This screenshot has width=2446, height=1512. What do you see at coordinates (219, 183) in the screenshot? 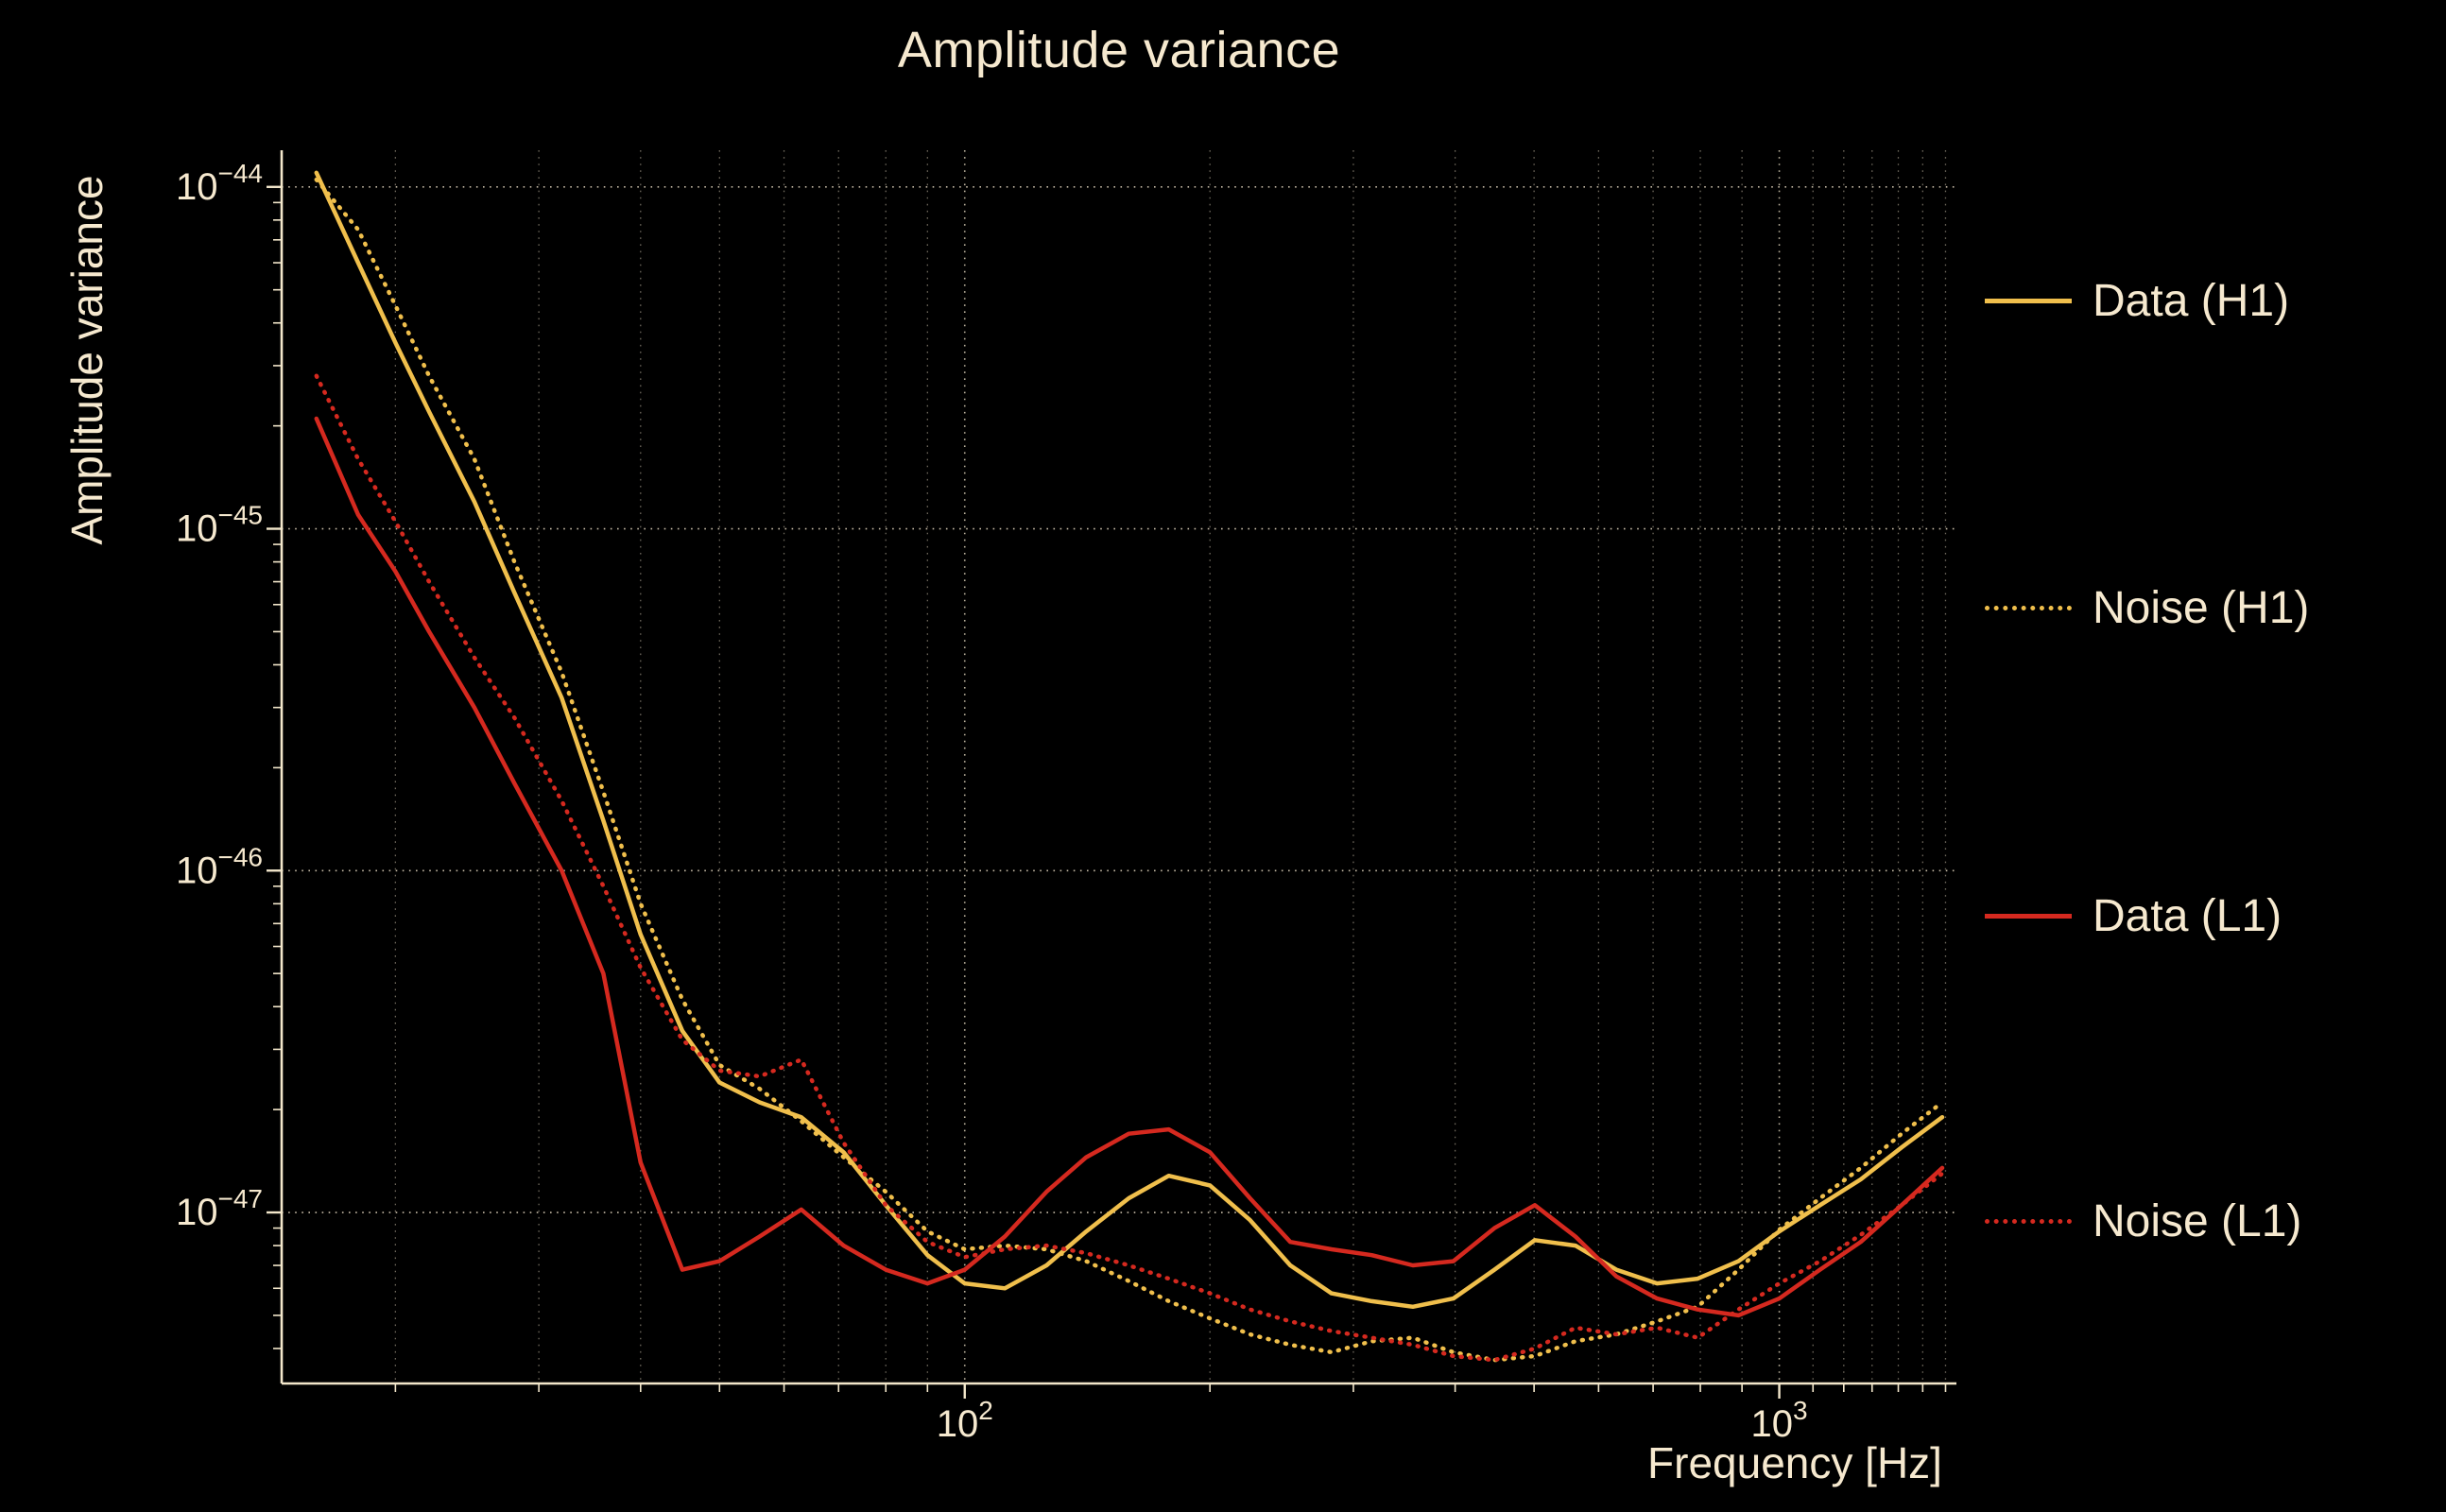
I see `y-tick-label: 10−44` at bounding box center [219, 183].